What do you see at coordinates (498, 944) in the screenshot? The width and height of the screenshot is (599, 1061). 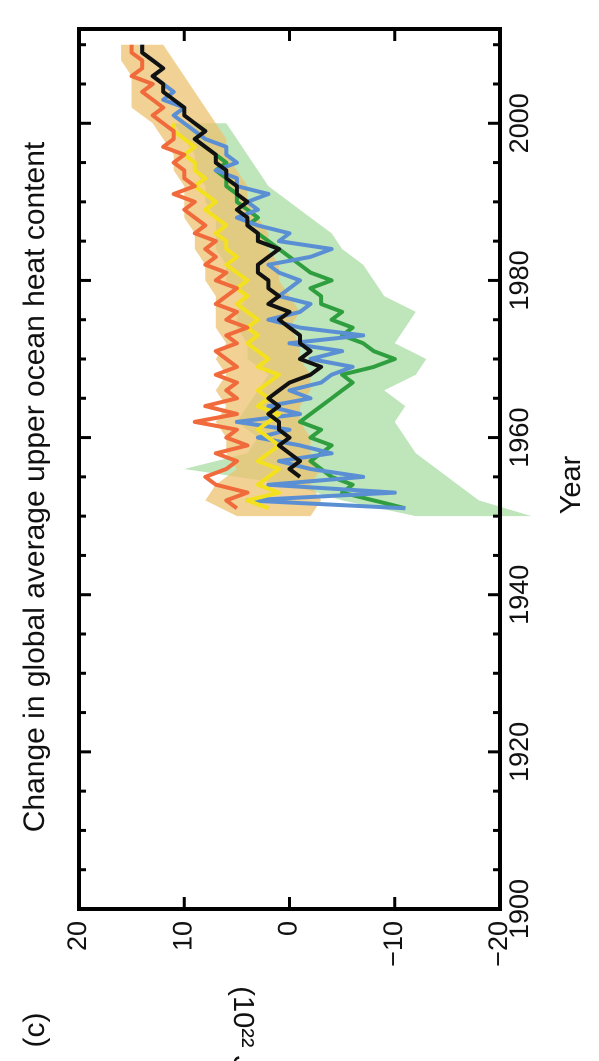 I see `y-tick-label: −20` at bounding box center [498, 944].